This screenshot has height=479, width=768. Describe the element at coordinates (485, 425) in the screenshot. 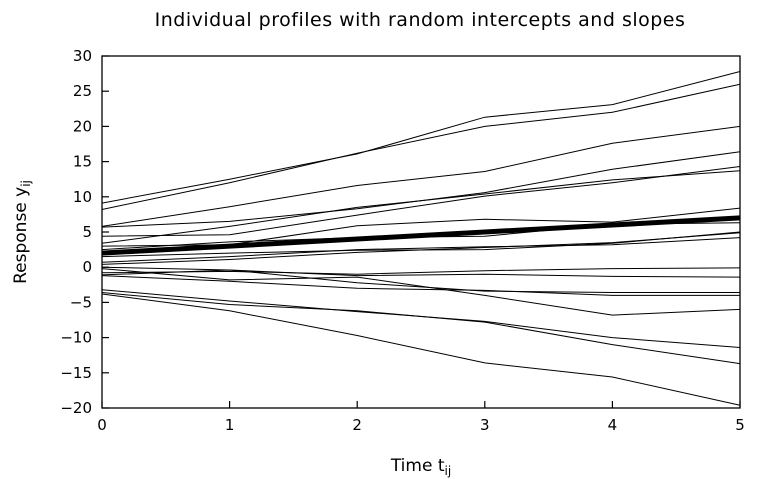

I see `x-tick-label: 3` at that location.